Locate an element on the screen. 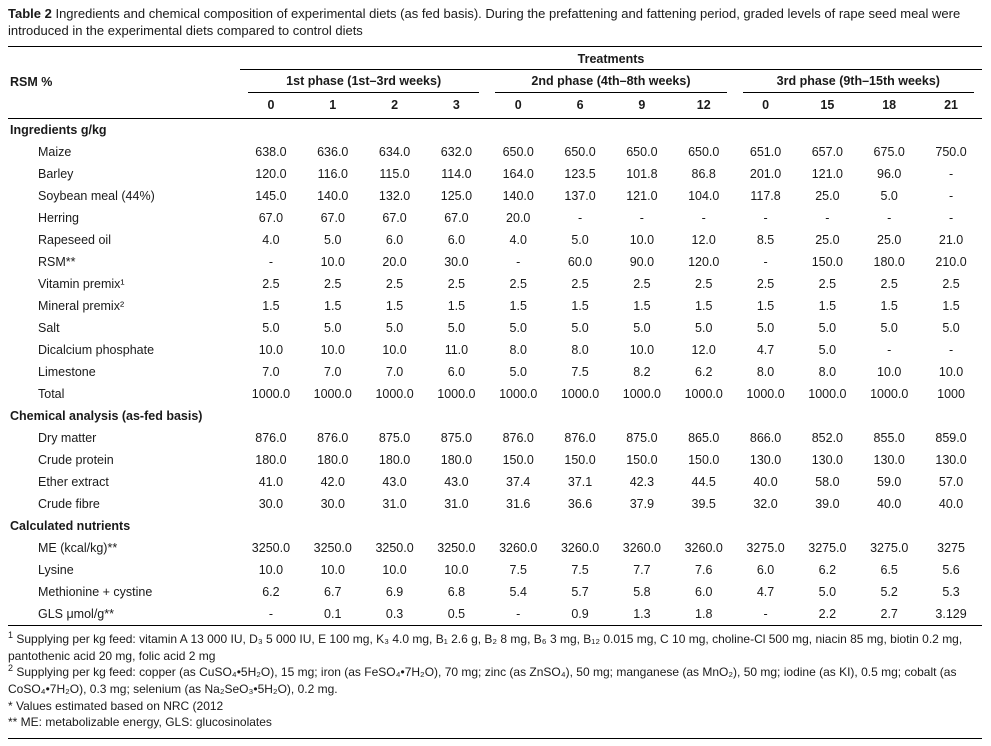  value-cell: 855.0 is located at coordinates (889, 438).